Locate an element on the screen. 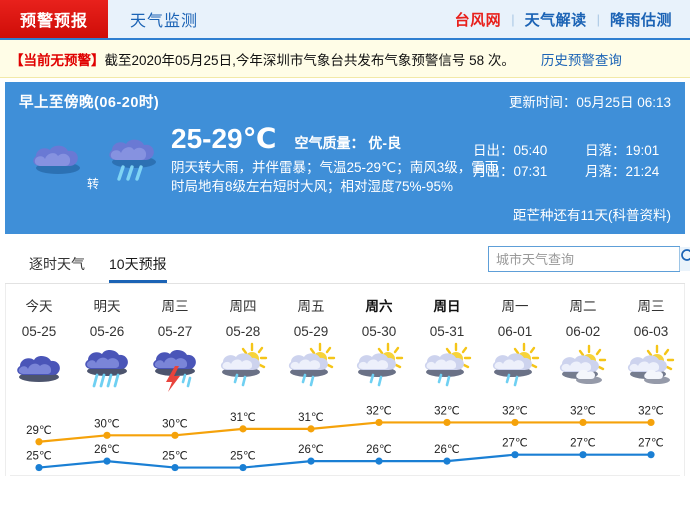 The height and width of the screenshot is (508, 690). forecast-date: 06-03 is located at coordinates (651, 331).